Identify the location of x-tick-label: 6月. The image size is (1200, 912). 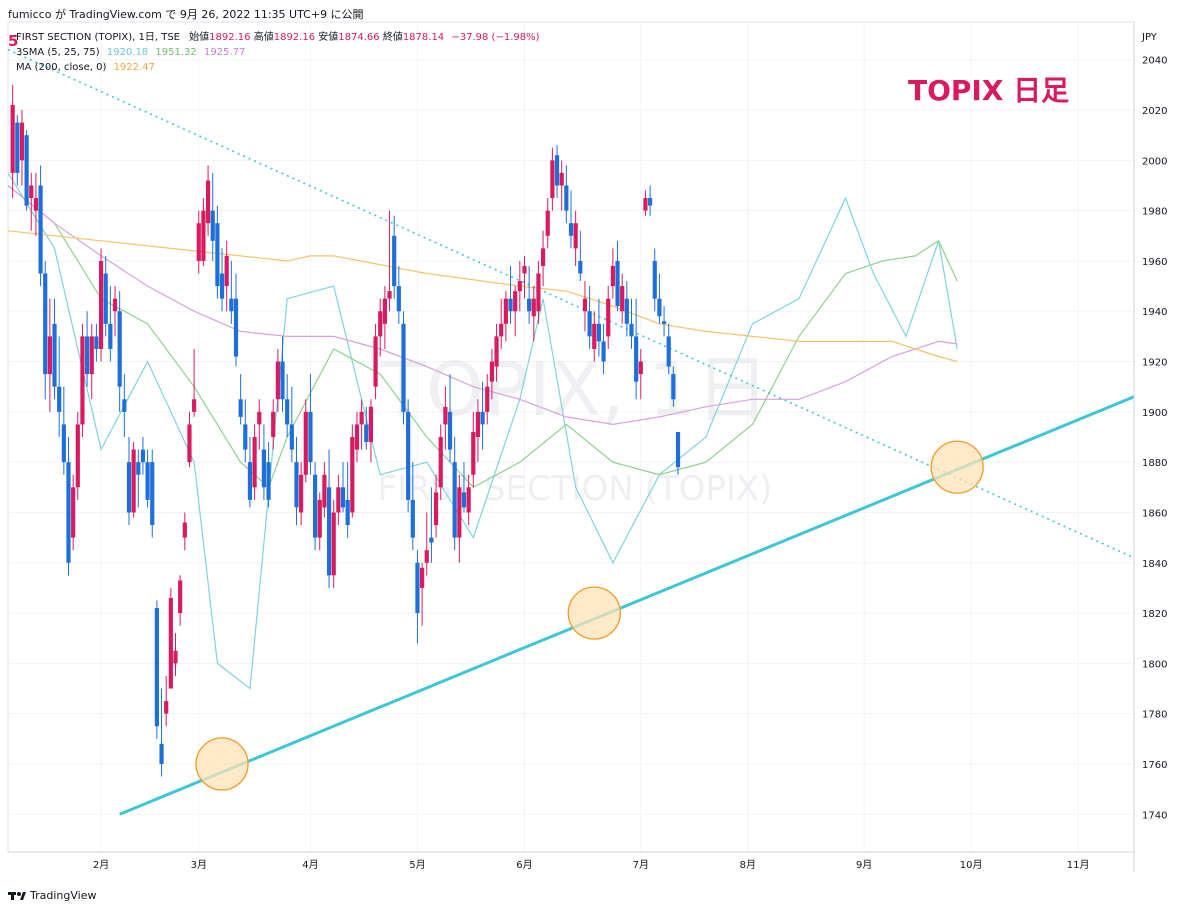
(524, 865).